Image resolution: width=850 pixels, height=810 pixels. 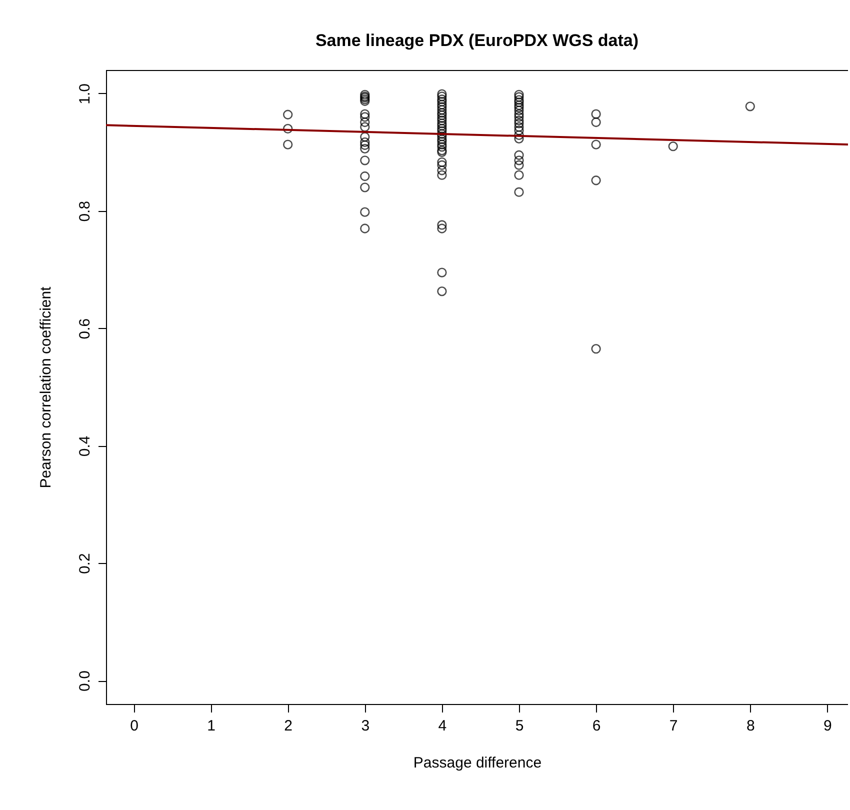 What do you see at coordinates (365, 726) in the screenshot?
I see `x-tick-label: 3` at bounding box center [365, 726].